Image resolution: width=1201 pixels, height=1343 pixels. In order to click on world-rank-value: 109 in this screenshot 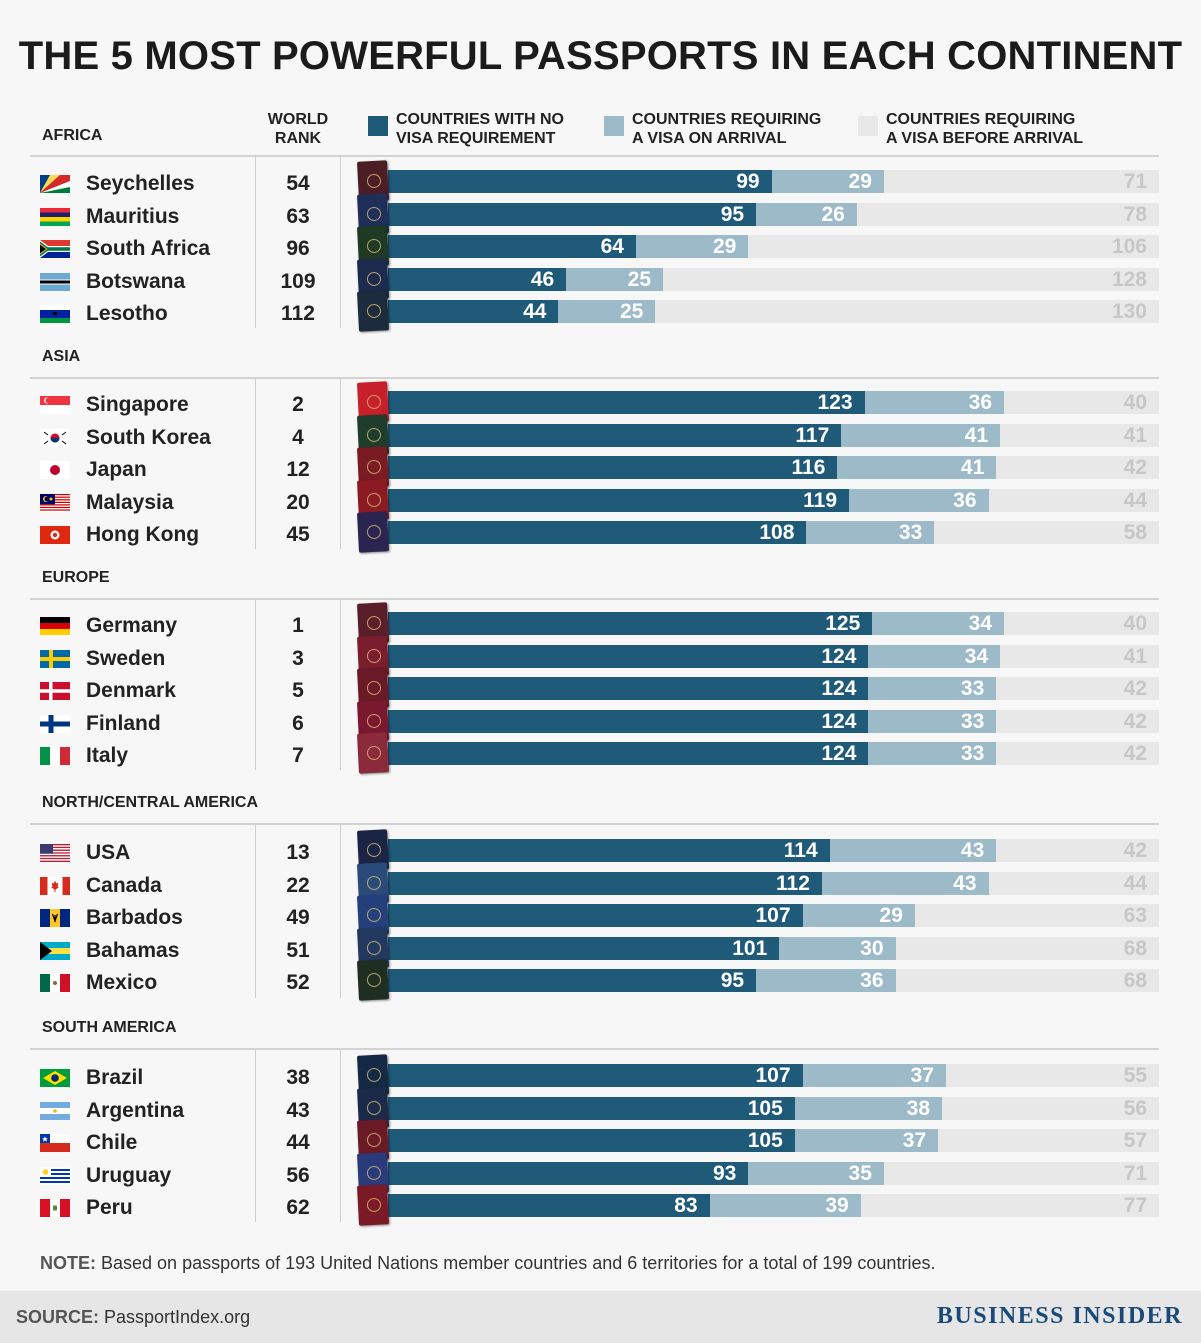, I will do `click(298, 281)`.